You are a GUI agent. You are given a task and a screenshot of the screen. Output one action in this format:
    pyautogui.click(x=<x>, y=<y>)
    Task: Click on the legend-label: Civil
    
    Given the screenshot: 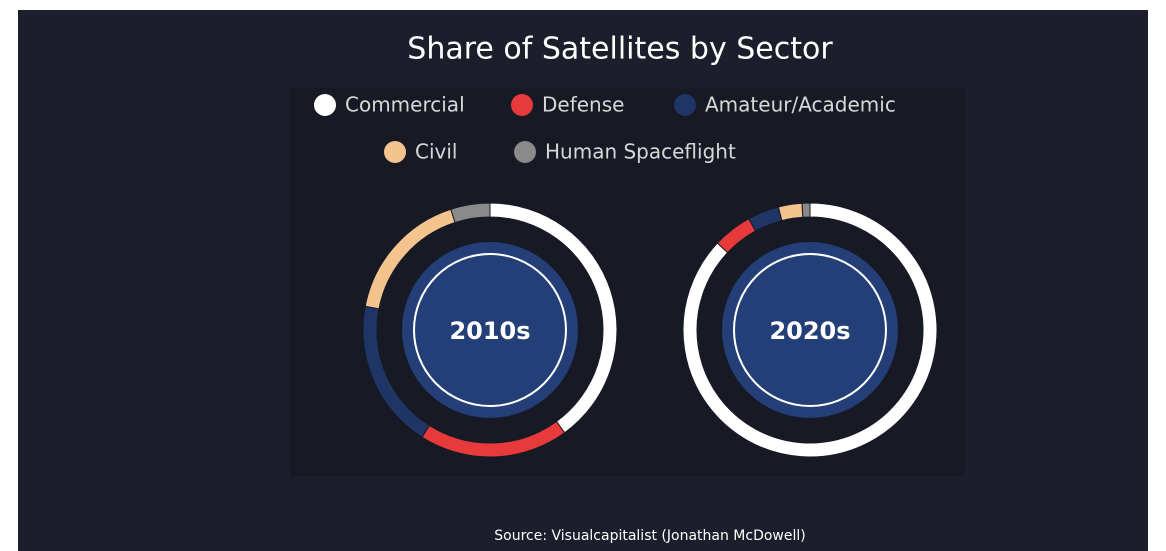 What is the action you would take?
    pyautogui.click(x=436, y=152)
    